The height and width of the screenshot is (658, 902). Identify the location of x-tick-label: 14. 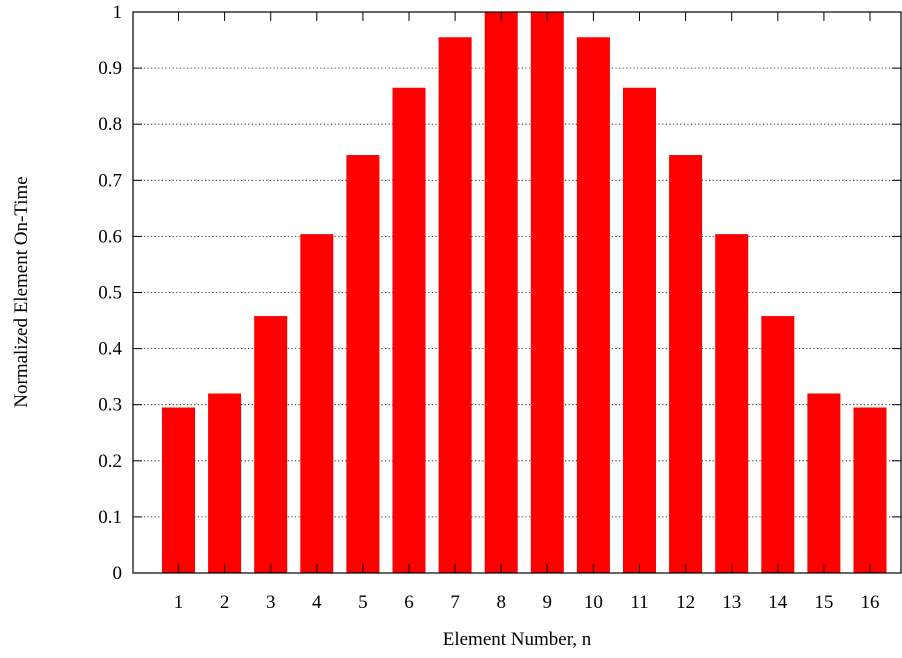
(778, 602).